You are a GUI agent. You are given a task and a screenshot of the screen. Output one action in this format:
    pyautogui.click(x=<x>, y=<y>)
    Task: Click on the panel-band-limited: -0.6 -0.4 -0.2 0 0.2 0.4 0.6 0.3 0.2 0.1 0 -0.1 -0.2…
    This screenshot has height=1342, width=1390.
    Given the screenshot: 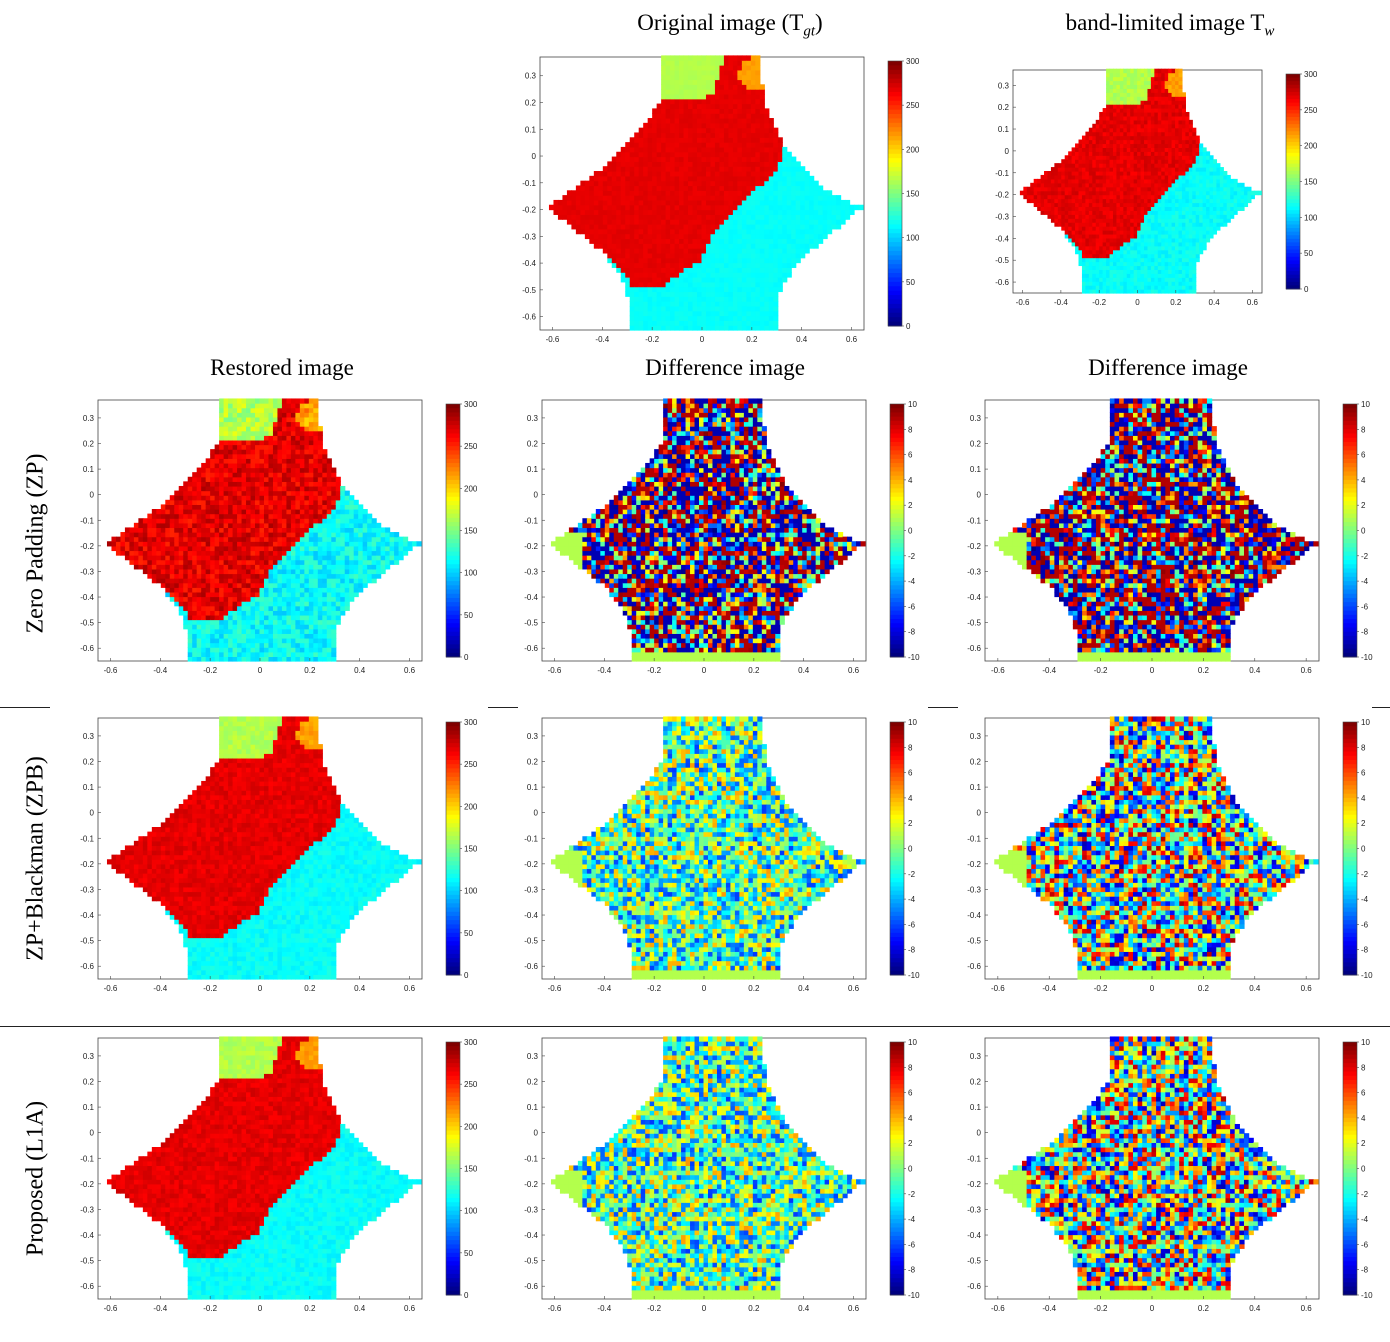 What is the action you would take?
    pyautogui.click(x=1155, y=190)
    